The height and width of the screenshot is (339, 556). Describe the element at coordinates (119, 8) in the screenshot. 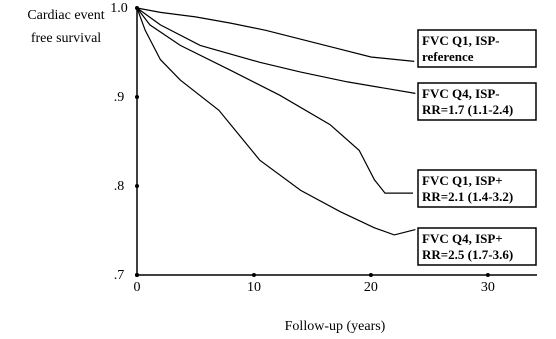

I see `y-tick-label: 1.0` at that location.